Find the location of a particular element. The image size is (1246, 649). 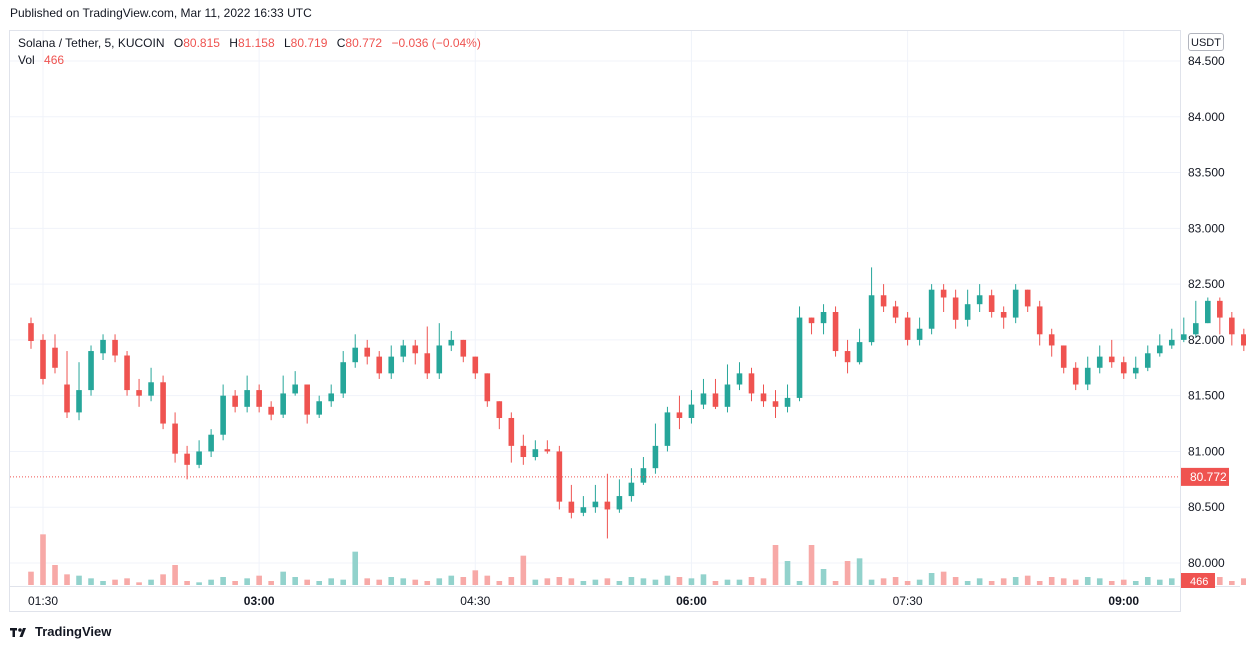

price-tick-label: 83.500 is located at coordinates (1206, 173).